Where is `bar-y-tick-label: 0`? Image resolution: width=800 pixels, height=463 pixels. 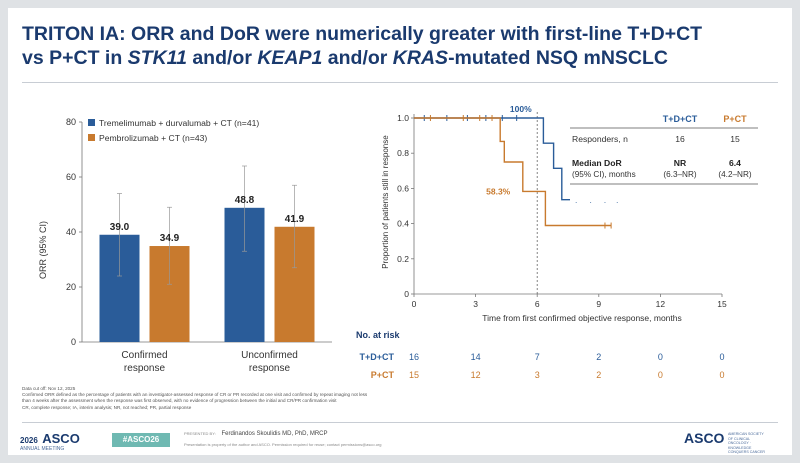
bar-y-tick-label: 0 is located at coordinates (73, 342).